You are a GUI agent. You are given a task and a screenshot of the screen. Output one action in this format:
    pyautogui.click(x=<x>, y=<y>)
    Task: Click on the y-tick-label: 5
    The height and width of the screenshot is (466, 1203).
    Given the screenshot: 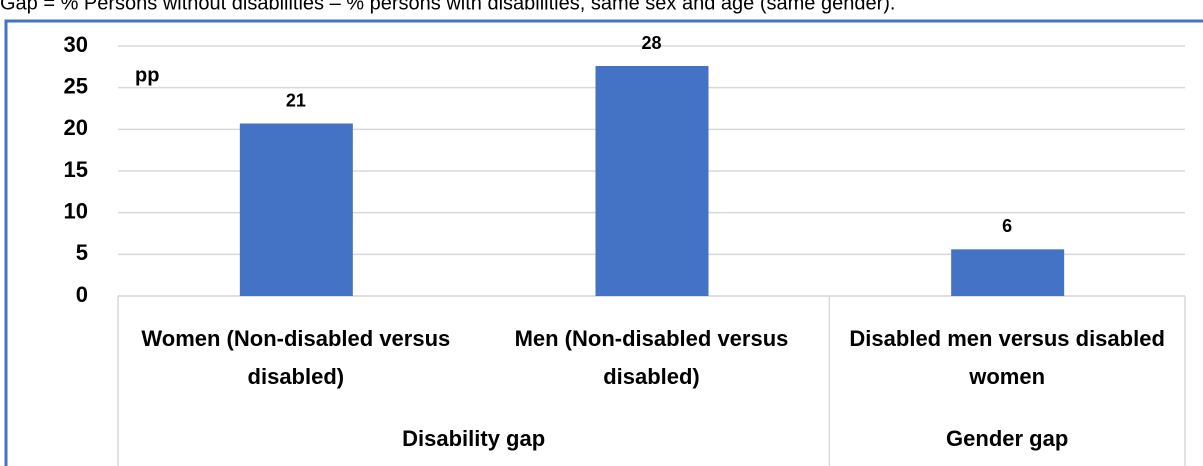 What is the action you would take?
    pyautogui.click(x=82, y=252)
    